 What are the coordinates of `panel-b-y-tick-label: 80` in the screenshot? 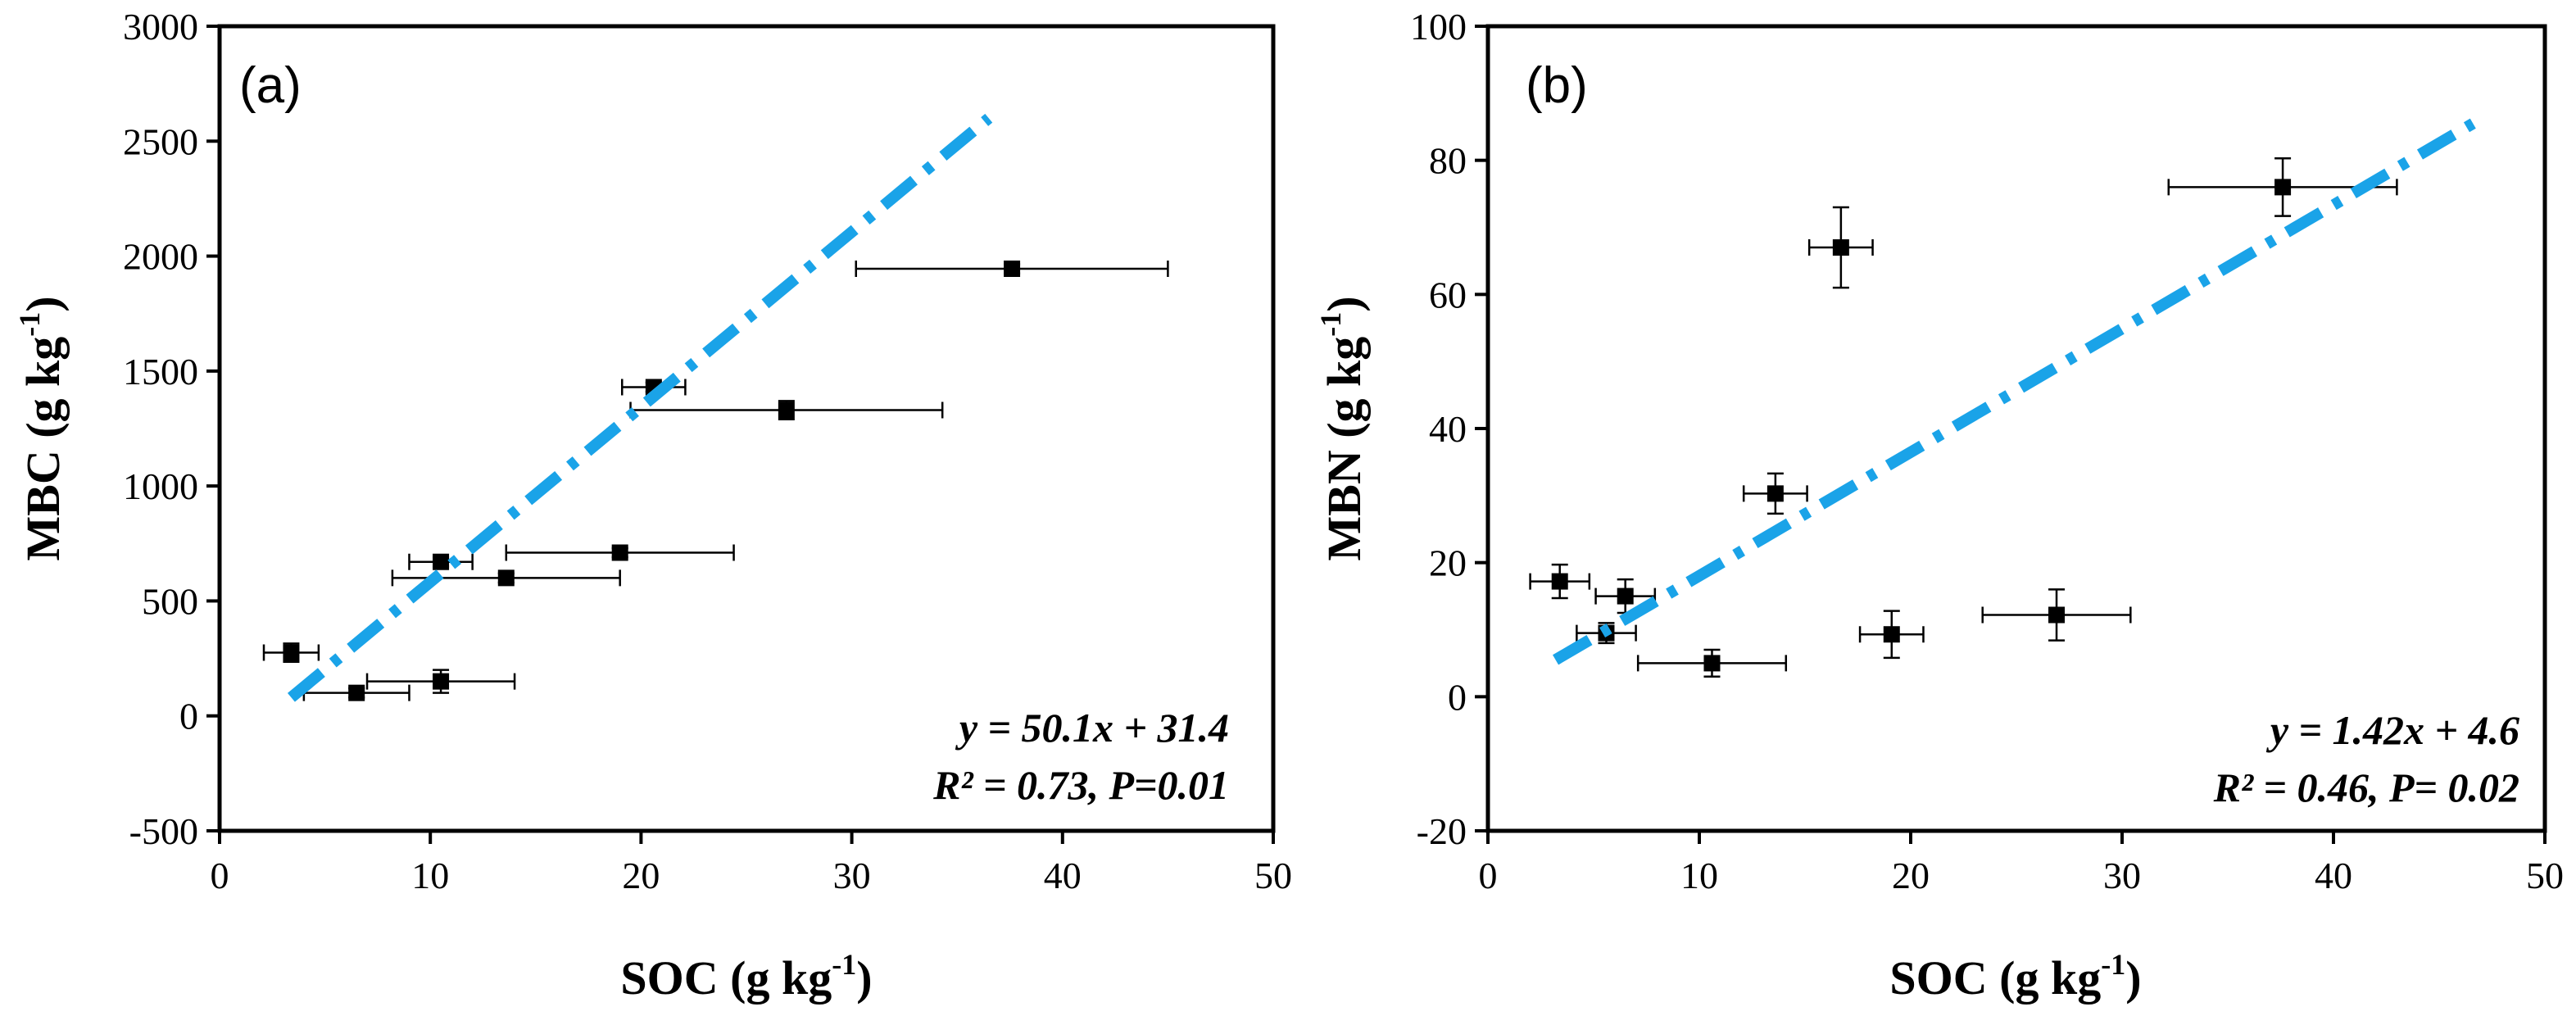 It's located at (1448, 161).